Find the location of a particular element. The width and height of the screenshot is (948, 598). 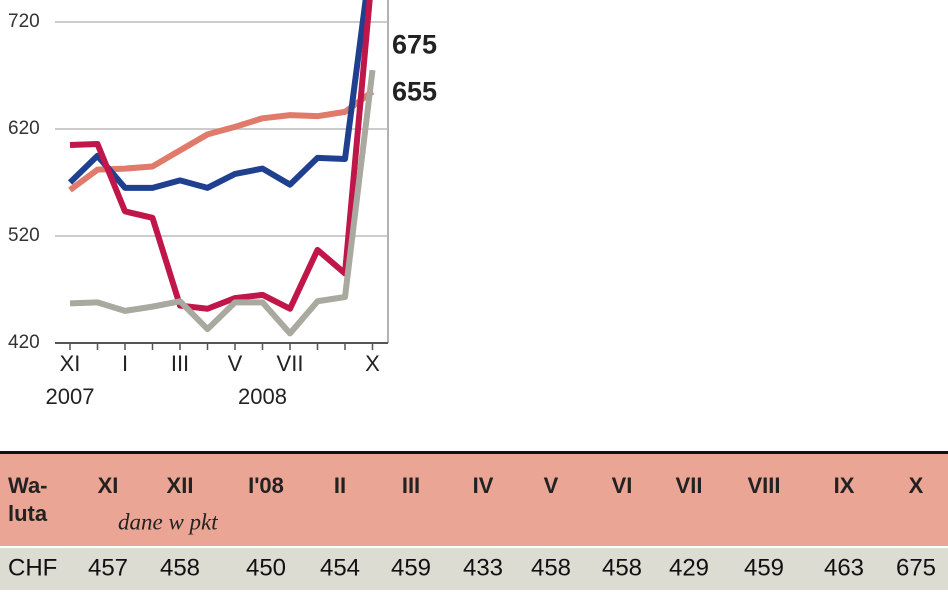

end-label: 655 is located at coordinates (414, 92).